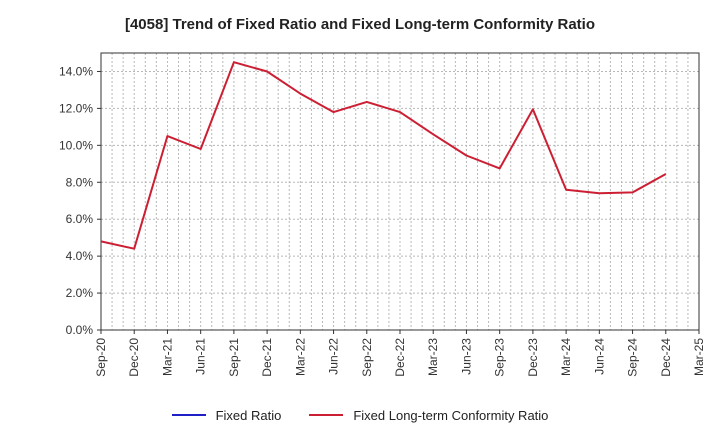 The height and width of the screenshot is (440, 720). What do you see at coordinates (80, 219) in the screenshot?
I see `y-tick-label: 6.0%` at bounding box center [80, 219].